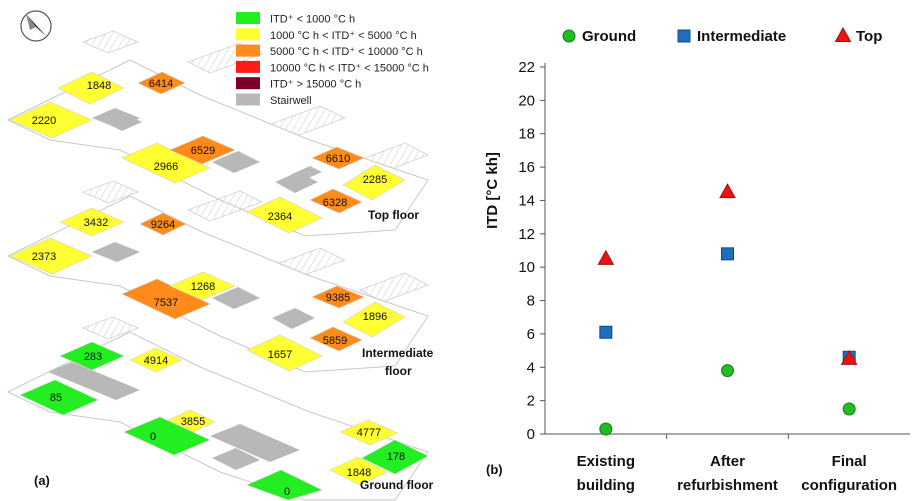 This screenshot has height=501, width=914. Describe the element at coordinates (849, 485) in the screenshot. I see `x-tick-label: configuration` at that location.